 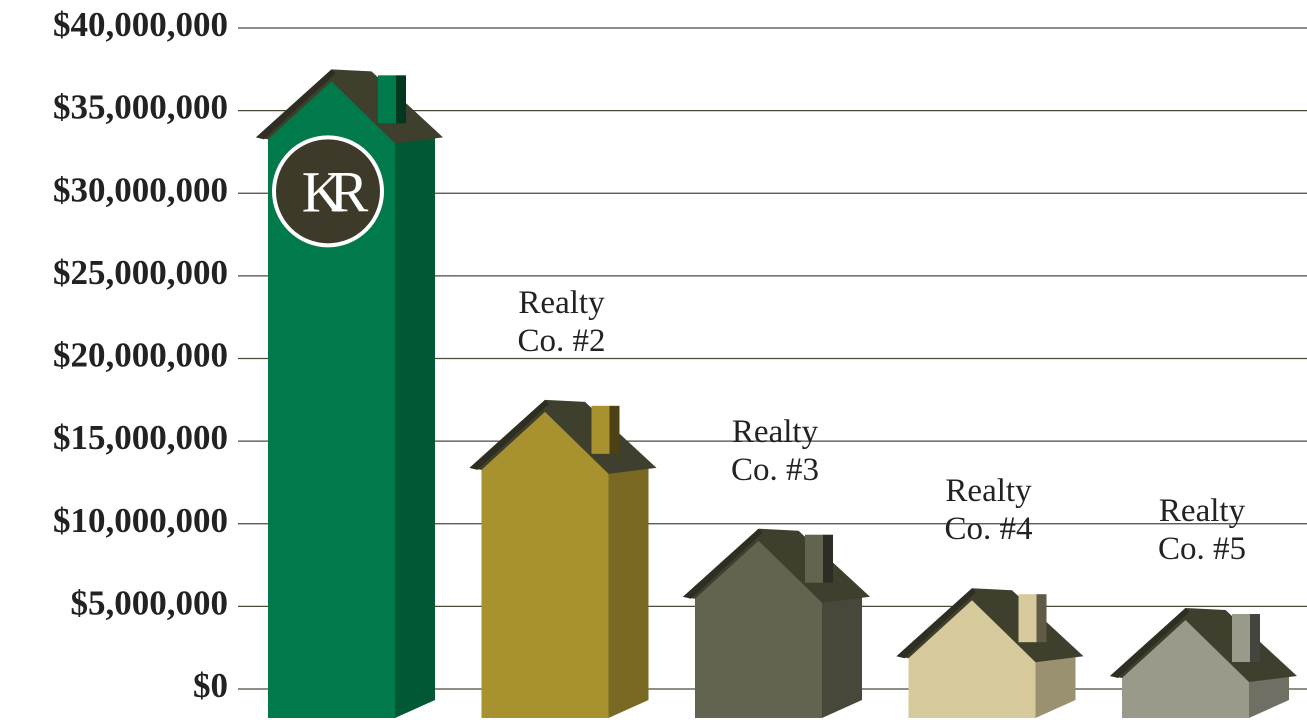 What do you see at coordinates (140, 107) in the screenshot?
I see `y-tick-label: $35,000,000` at bounding box center [140, 107].